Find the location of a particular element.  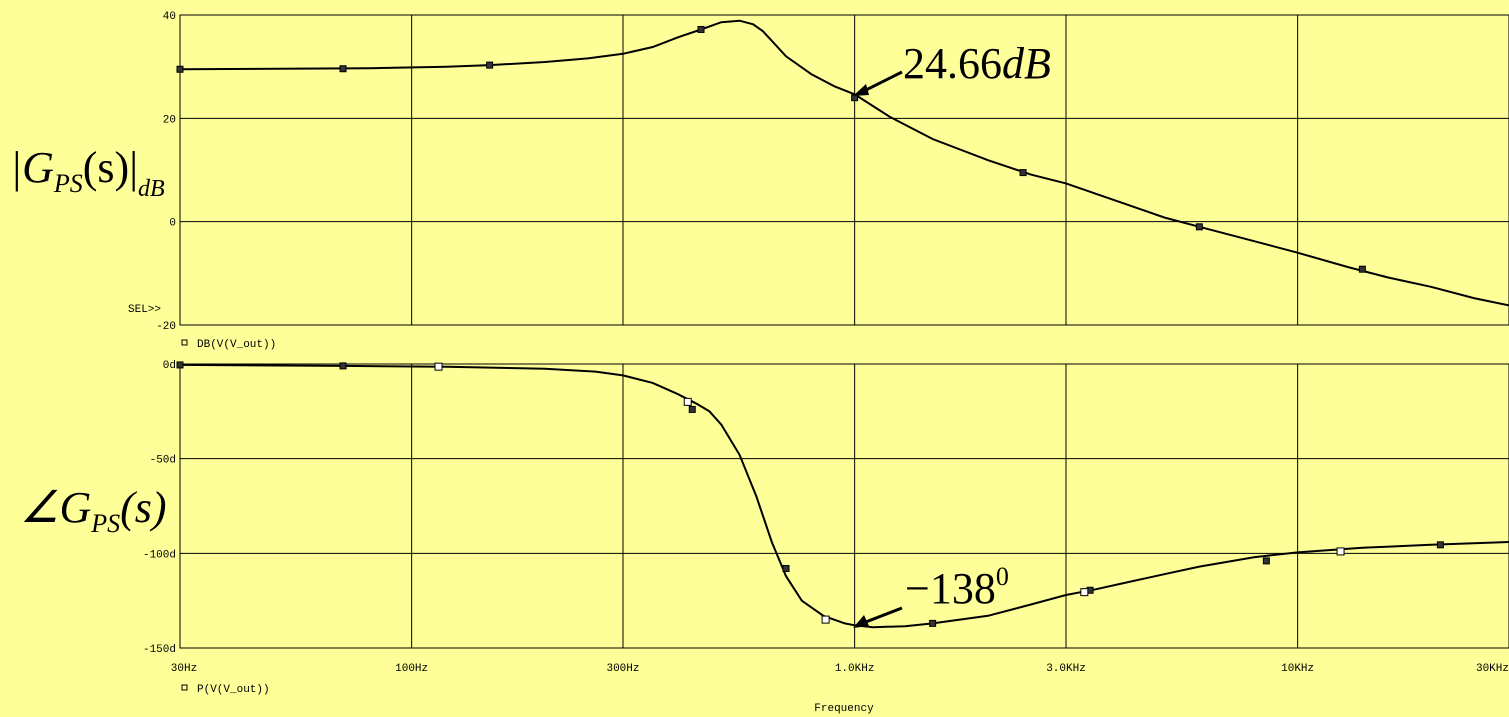

y-tick-label: -50d is located at coordinates (163, 461).